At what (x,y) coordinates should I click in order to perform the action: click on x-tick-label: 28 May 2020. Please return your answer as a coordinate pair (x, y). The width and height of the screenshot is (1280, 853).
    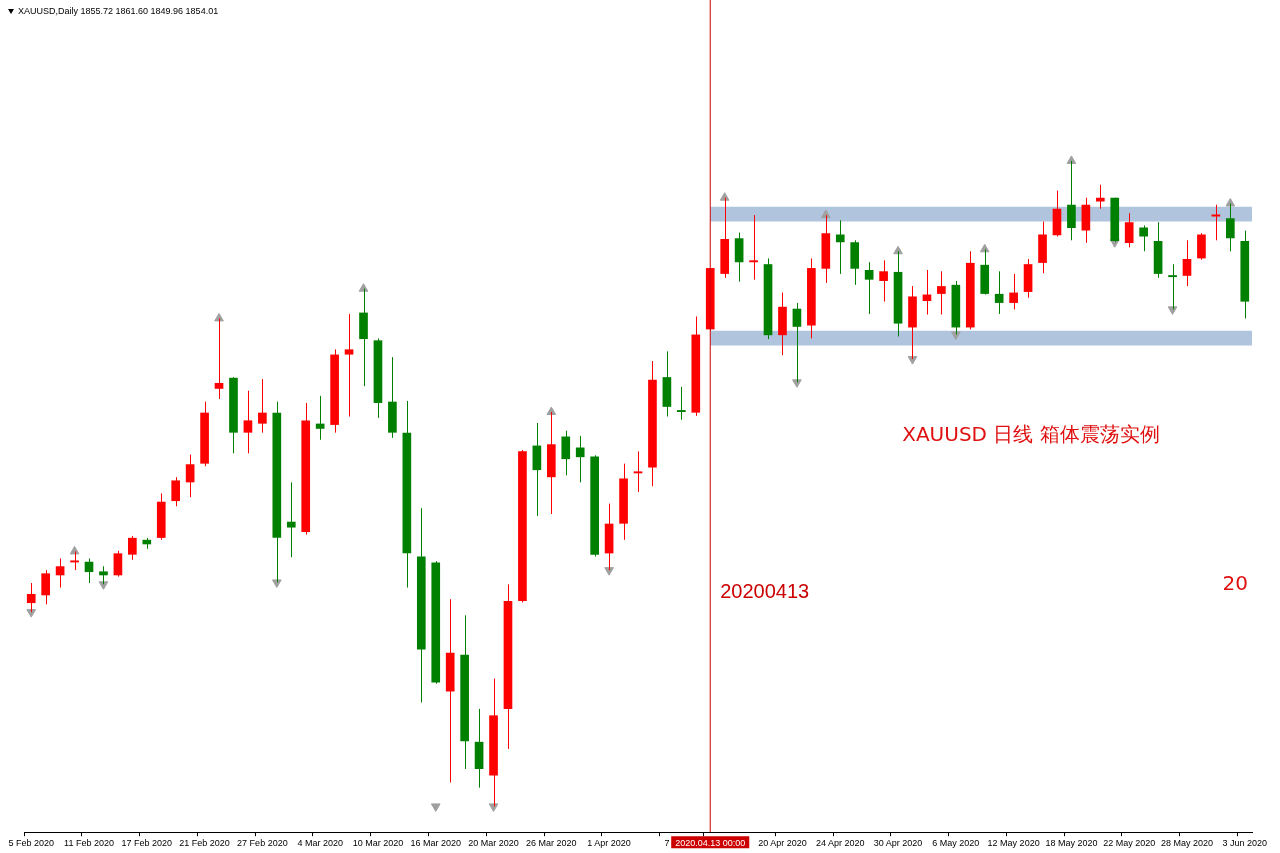
    Looking at the image, I should click on (1187, 843).